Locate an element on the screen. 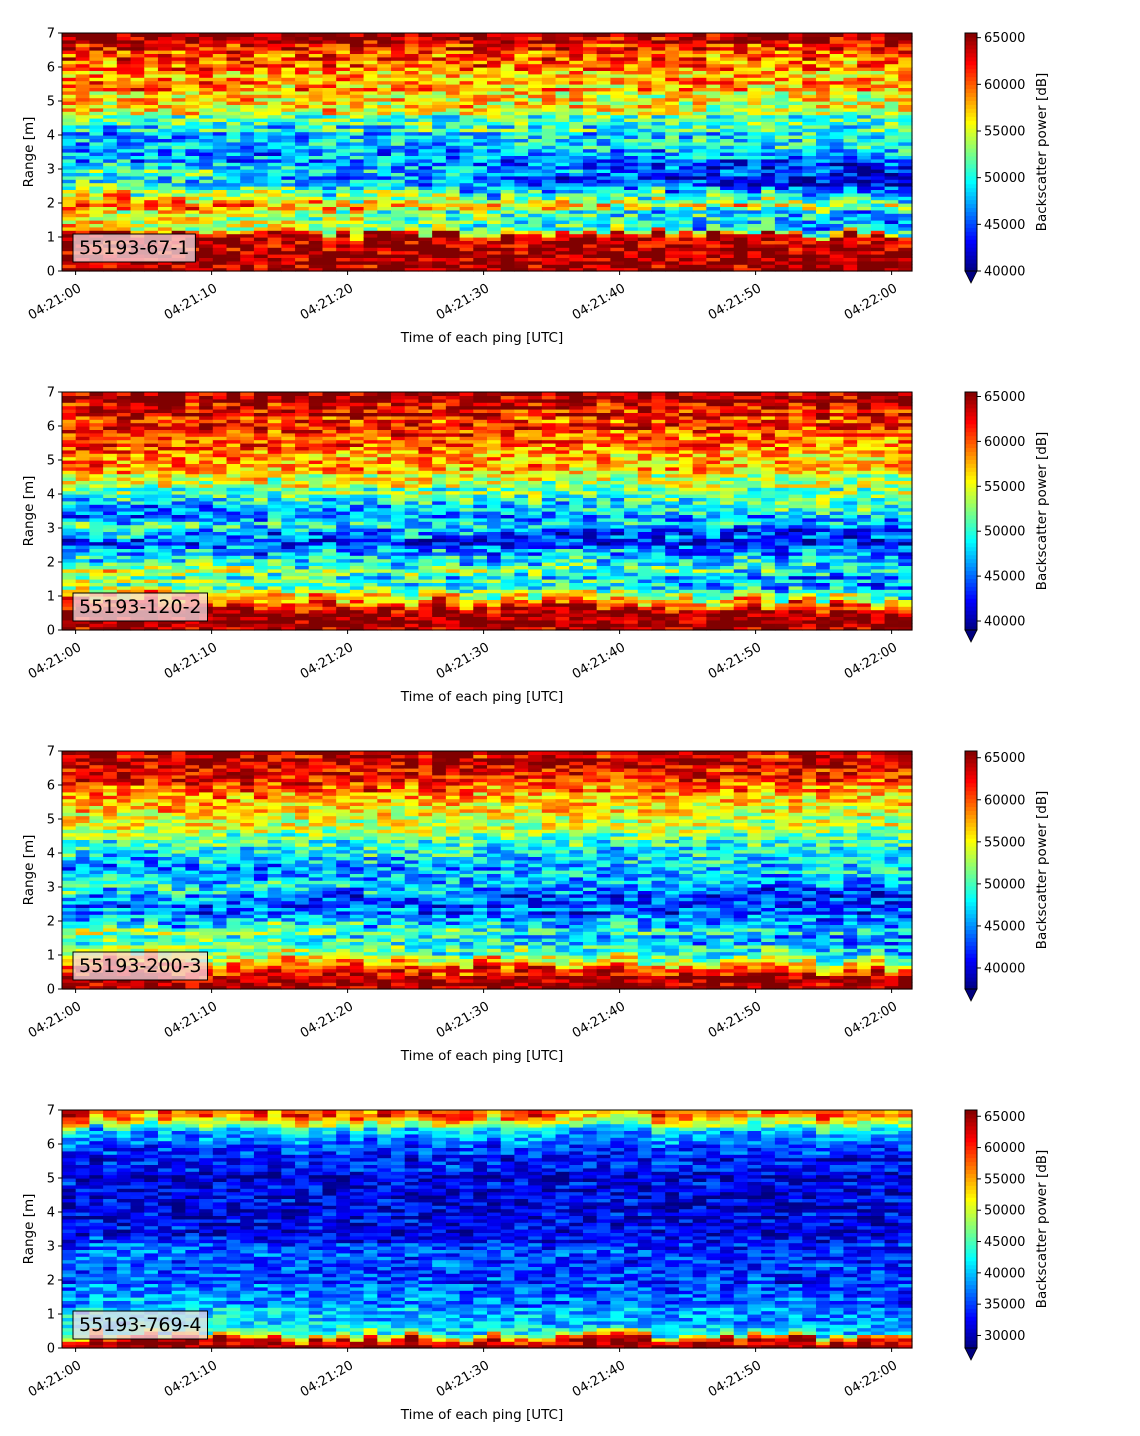 Image resolution: width=1140 pixels, height=1436 pixels. colorbar-tick-label: 40000 is located at coordinates (1004, 622).